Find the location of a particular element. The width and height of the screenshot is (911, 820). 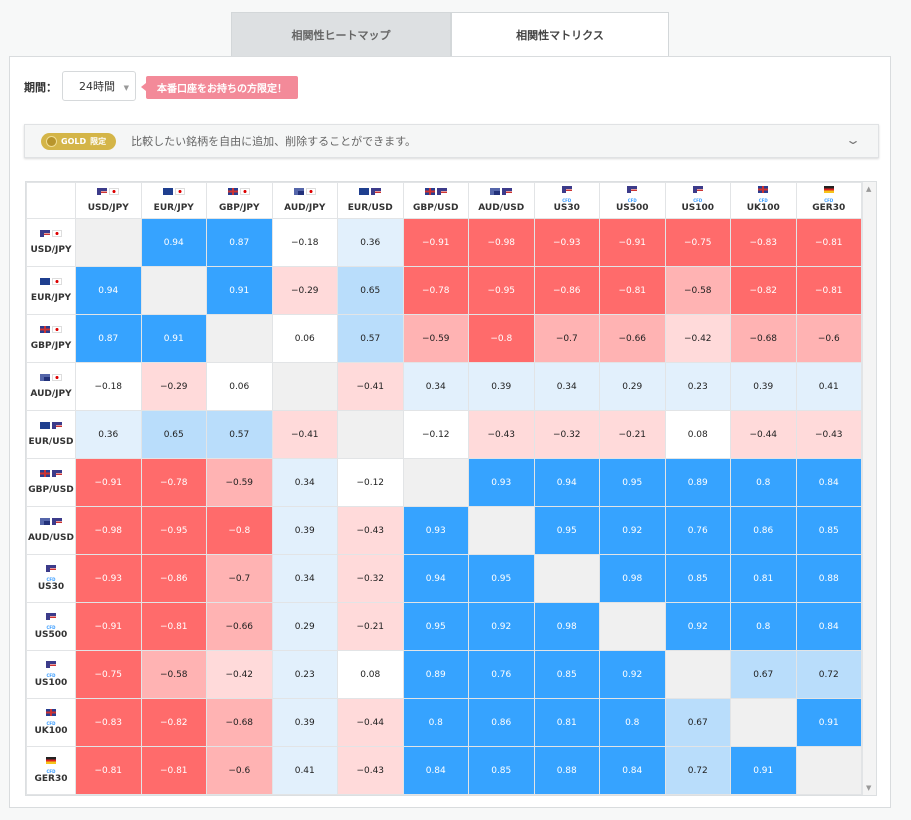

correlation-cell: −0.66 is located at coordinates (632, 338).